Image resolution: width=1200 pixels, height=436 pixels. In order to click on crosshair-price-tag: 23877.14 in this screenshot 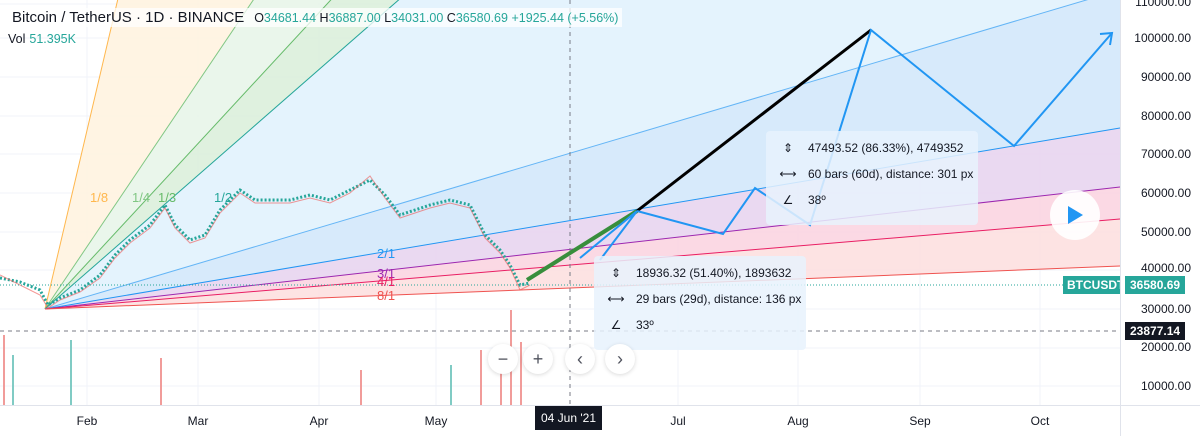, I will do `click(1155, 331)`.